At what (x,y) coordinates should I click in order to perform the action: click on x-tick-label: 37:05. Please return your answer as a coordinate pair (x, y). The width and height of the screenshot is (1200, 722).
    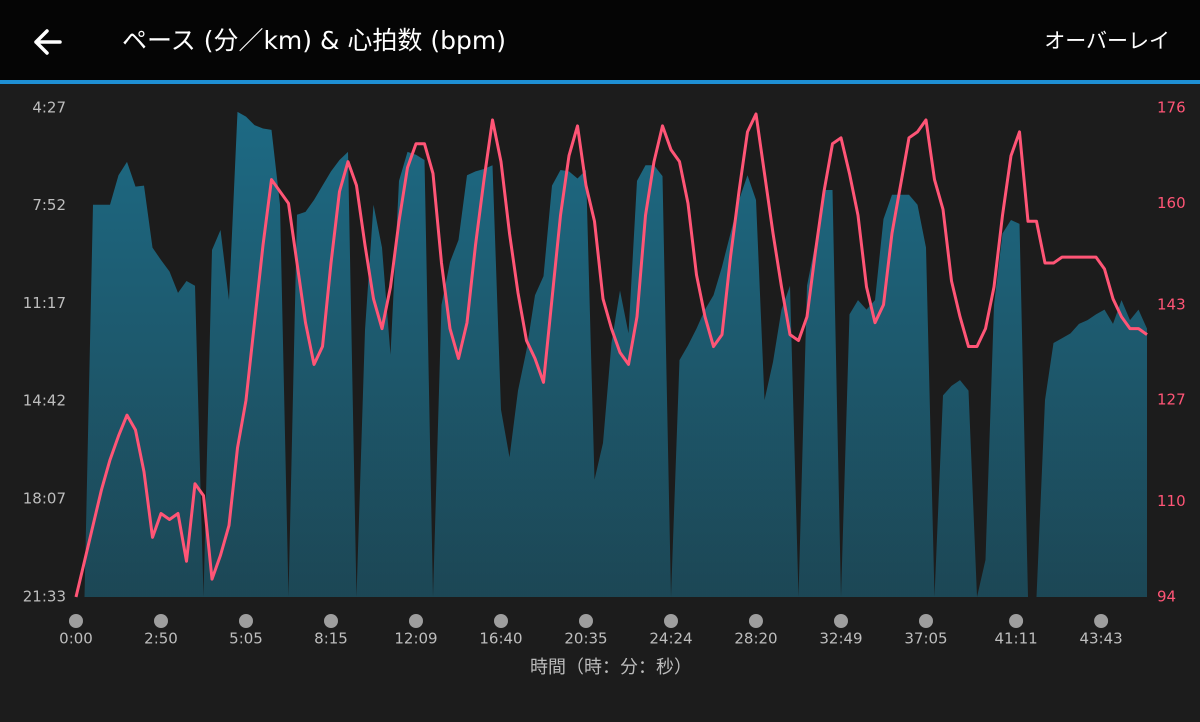
    Looking at the image, I should click on (925, 639).